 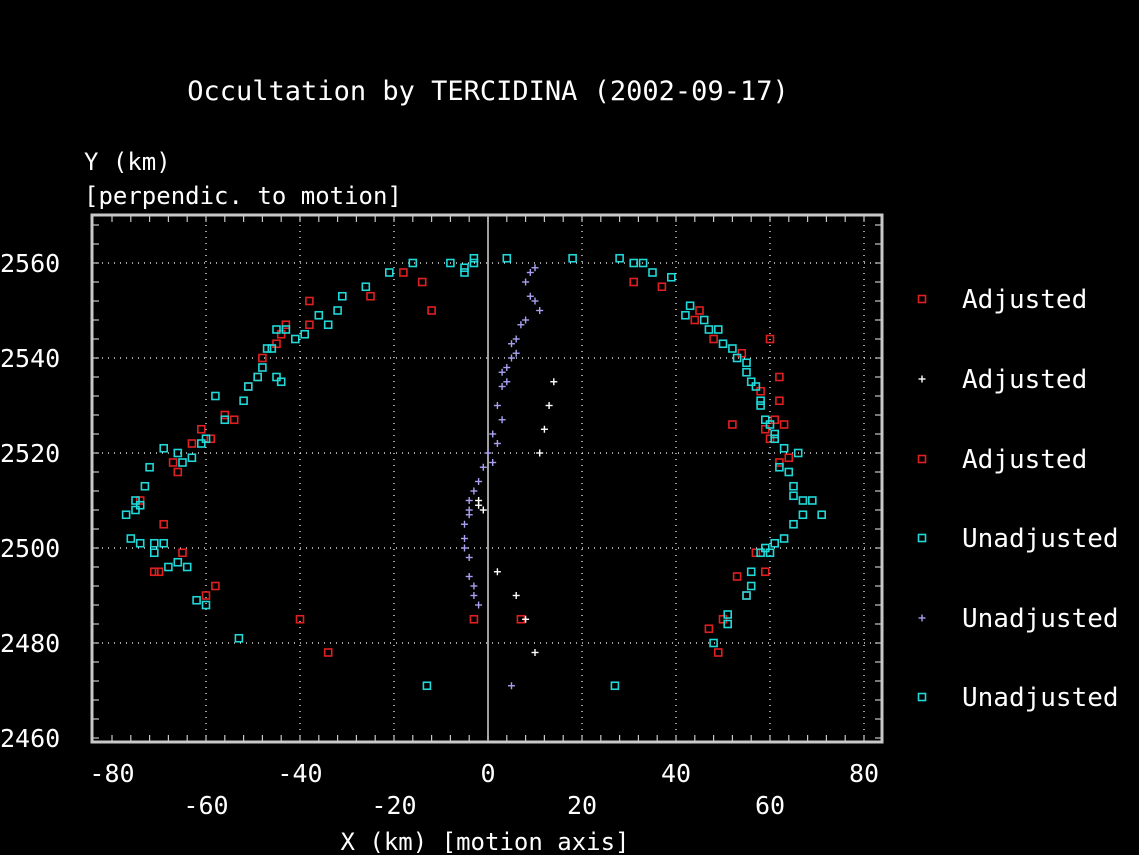 I want to click on x-tick-label: 0, so click(x=487, y=773).